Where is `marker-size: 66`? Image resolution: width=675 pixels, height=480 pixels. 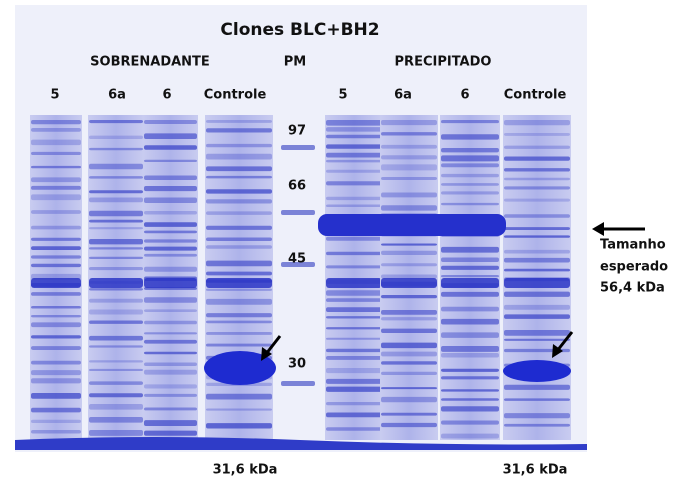 marker-size: 66 is located at coordinates (297, 186).